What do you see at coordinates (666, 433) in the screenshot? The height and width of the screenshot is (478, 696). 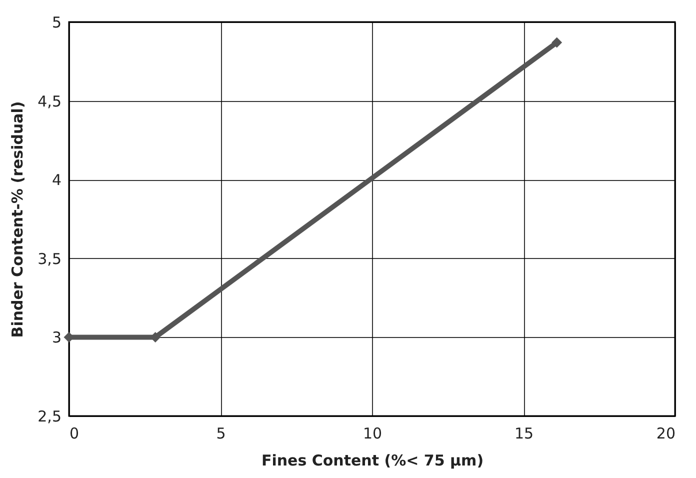 I see `x-tick-label: 20` at bounding box center [666, 433].